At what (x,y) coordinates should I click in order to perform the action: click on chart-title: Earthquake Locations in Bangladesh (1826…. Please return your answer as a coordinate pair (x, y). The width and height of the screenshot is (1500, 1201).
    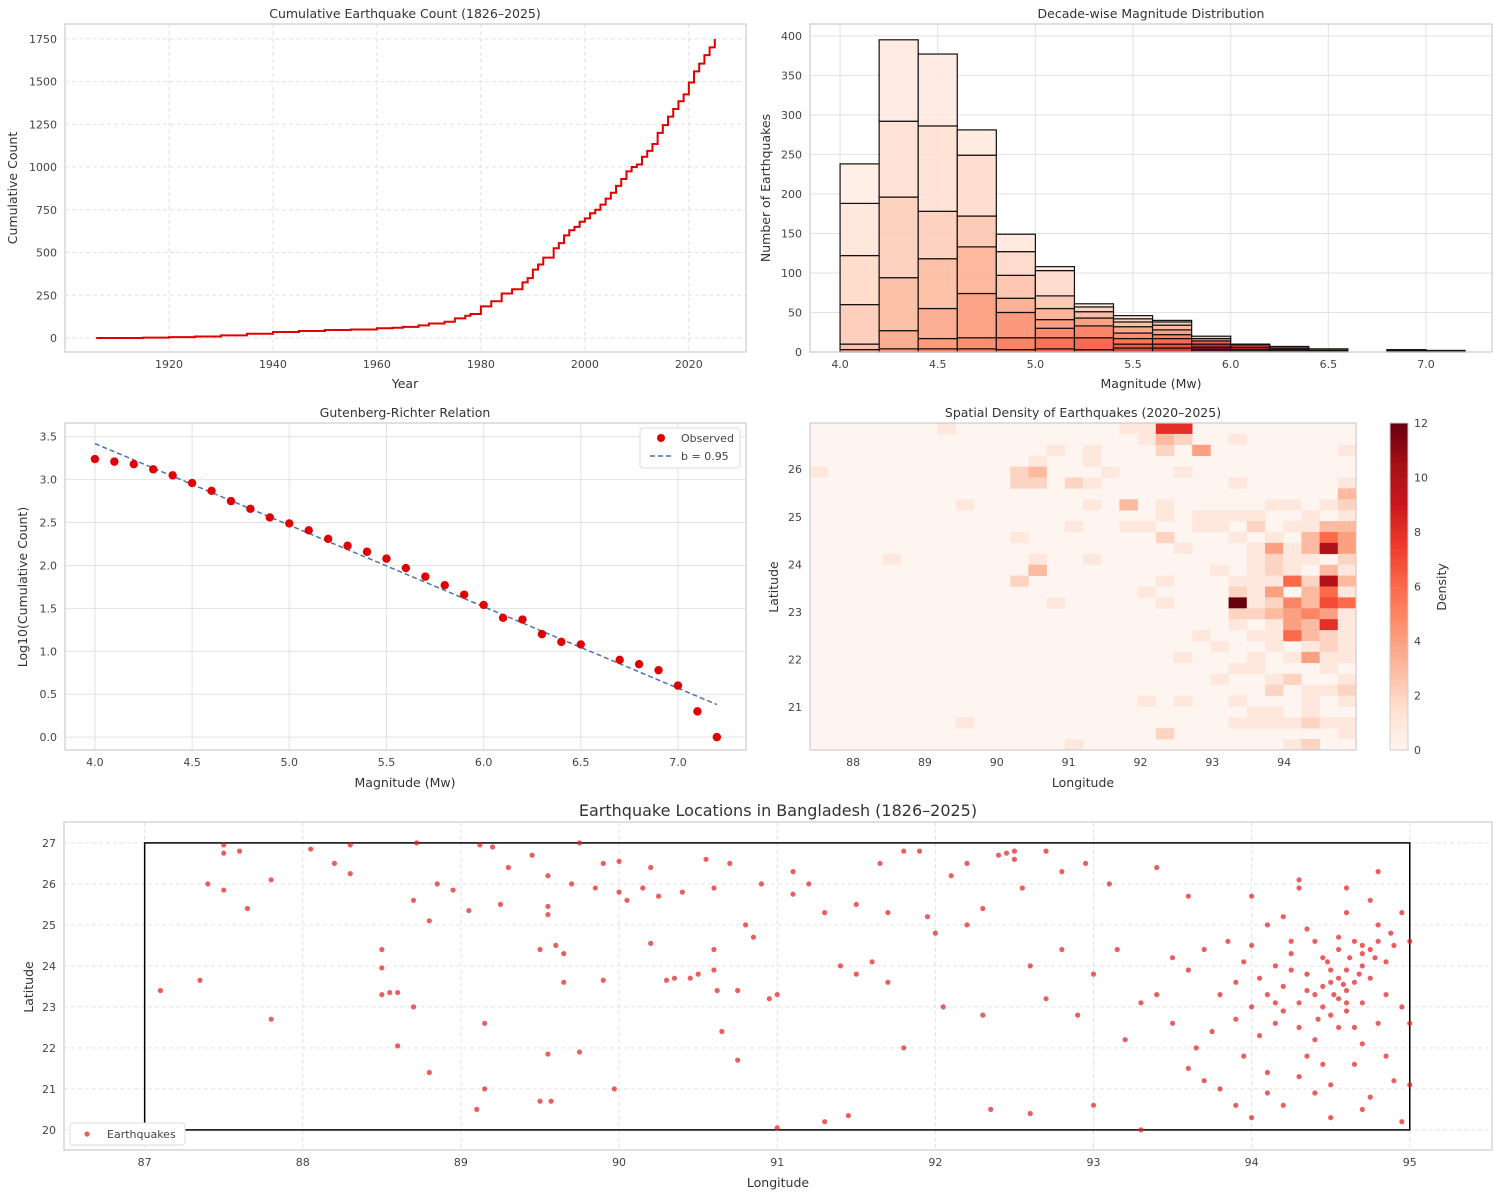
    Looking at the image, I should click on (778, 810).